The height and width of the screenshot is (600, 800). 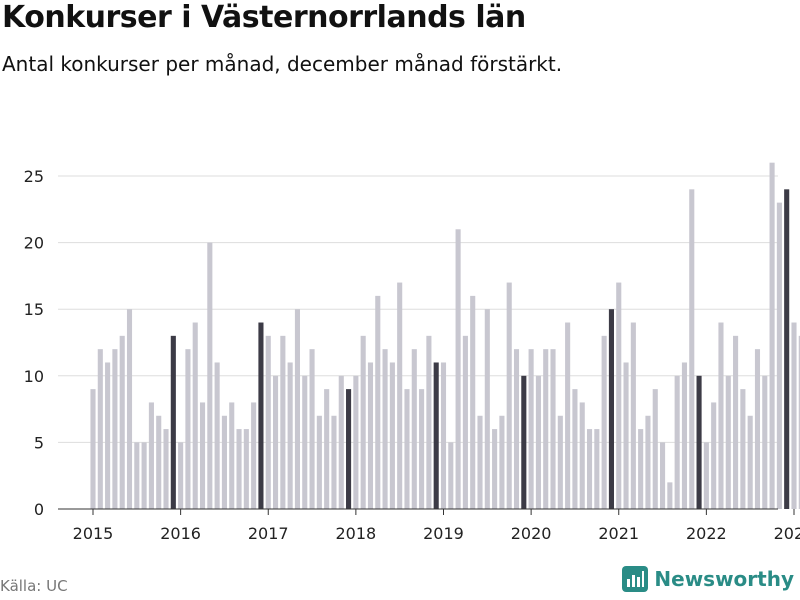 What do you see at coordinates (356, 533) in the screenshot?
I see `x-tick-label: 2018` at bounding box center [356, 533].